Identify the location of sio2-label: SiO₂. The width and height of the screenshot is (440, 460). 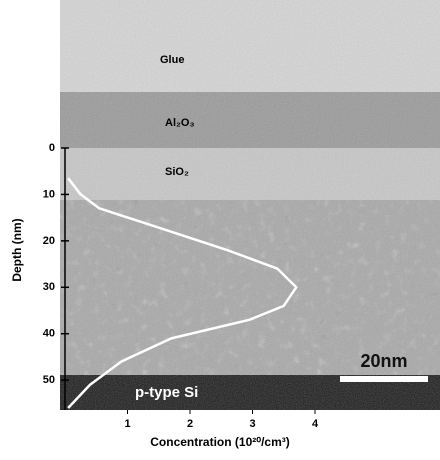
(177, 172).